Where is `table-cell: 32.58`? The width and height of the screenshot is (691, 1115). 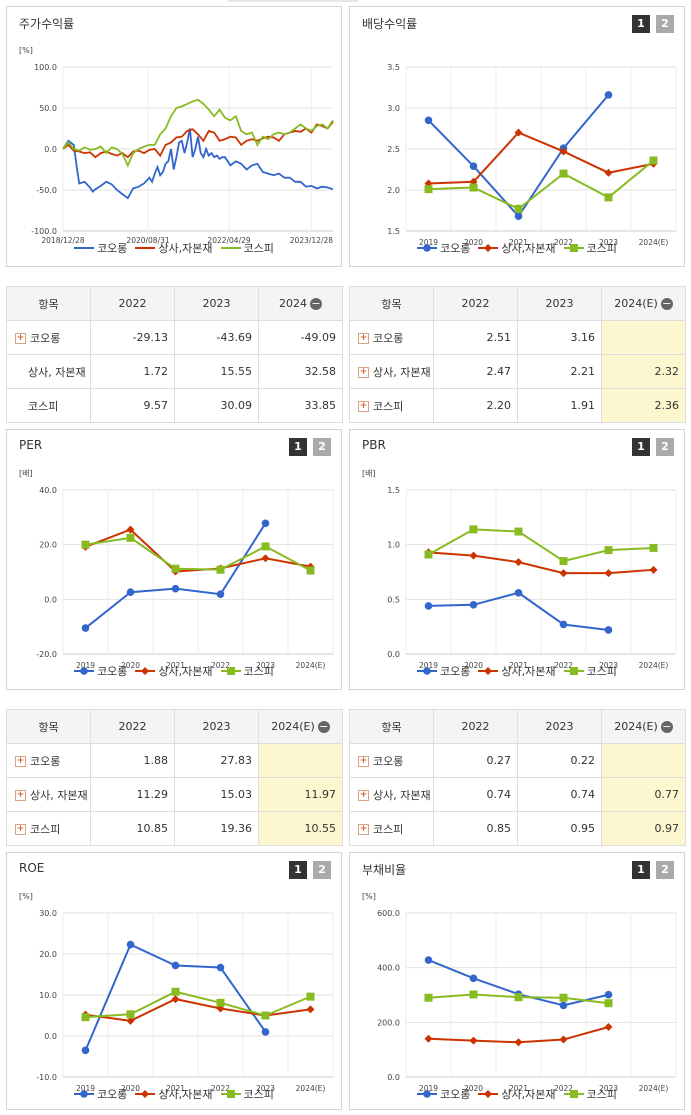 table-cell: 32.58 is located at coordinates (300, 371).